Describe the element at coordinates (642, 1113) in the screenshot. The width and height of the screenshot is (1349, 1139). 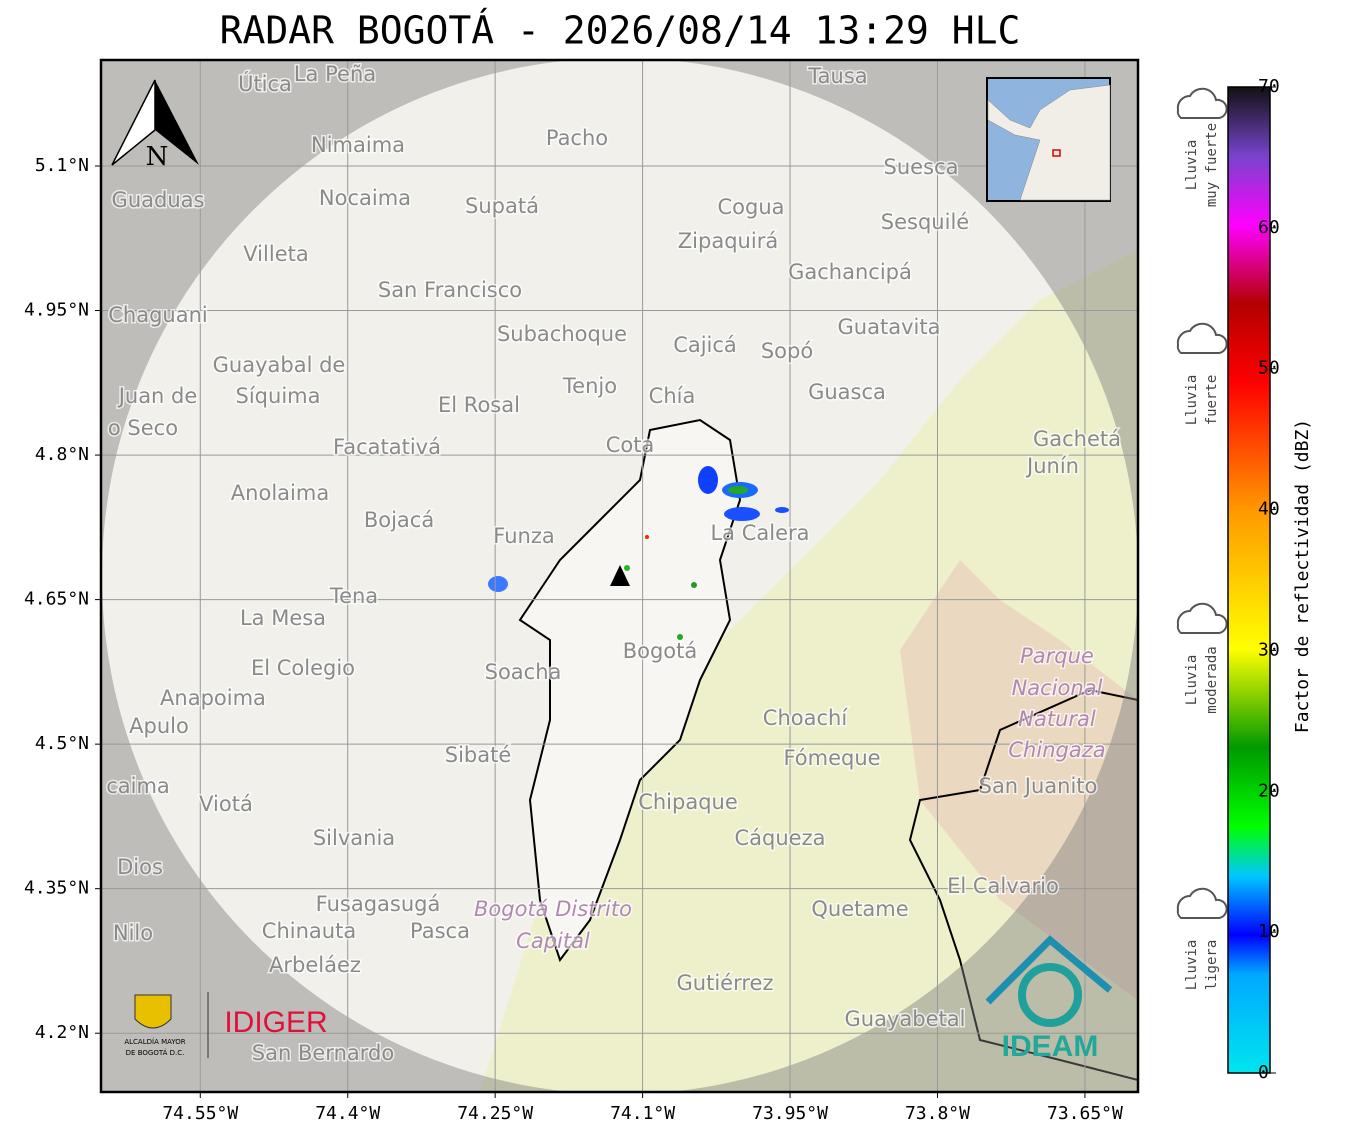
I see `x-tick-label: 74.1°W` at that location.